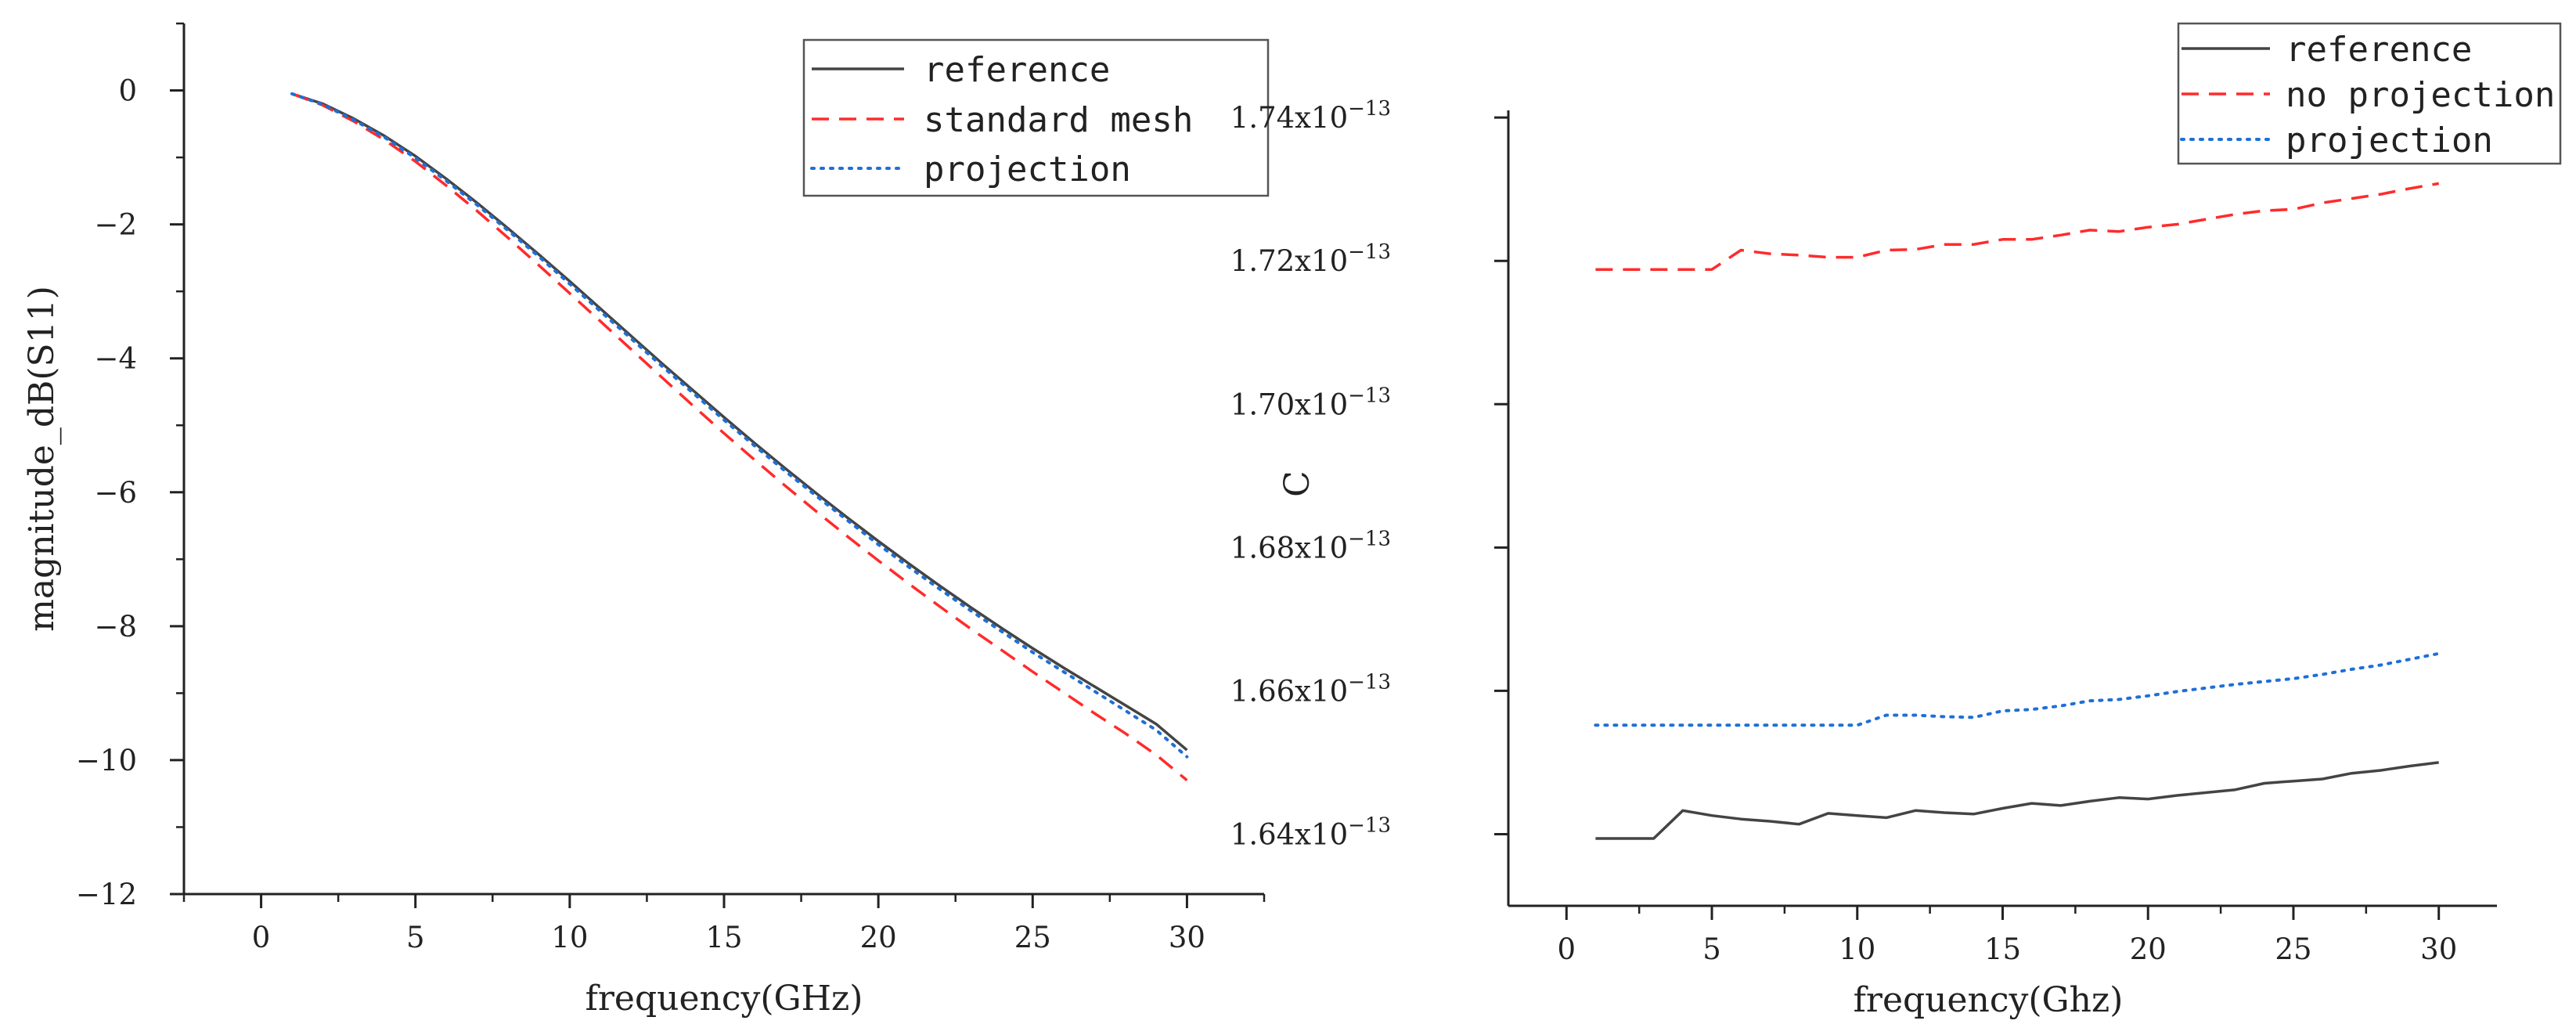  What do you see at coordinates (2389, 141) in the screenshot?
I see `right-legend-label-projection: projection` at bounding box center [2389, 141].